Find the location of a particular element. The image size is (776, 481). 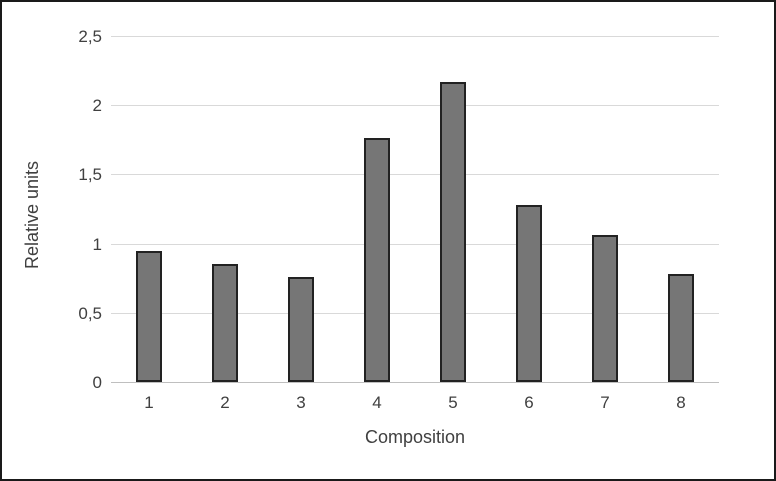

x-tick-label: 2 is located at coordinates (225, 402).